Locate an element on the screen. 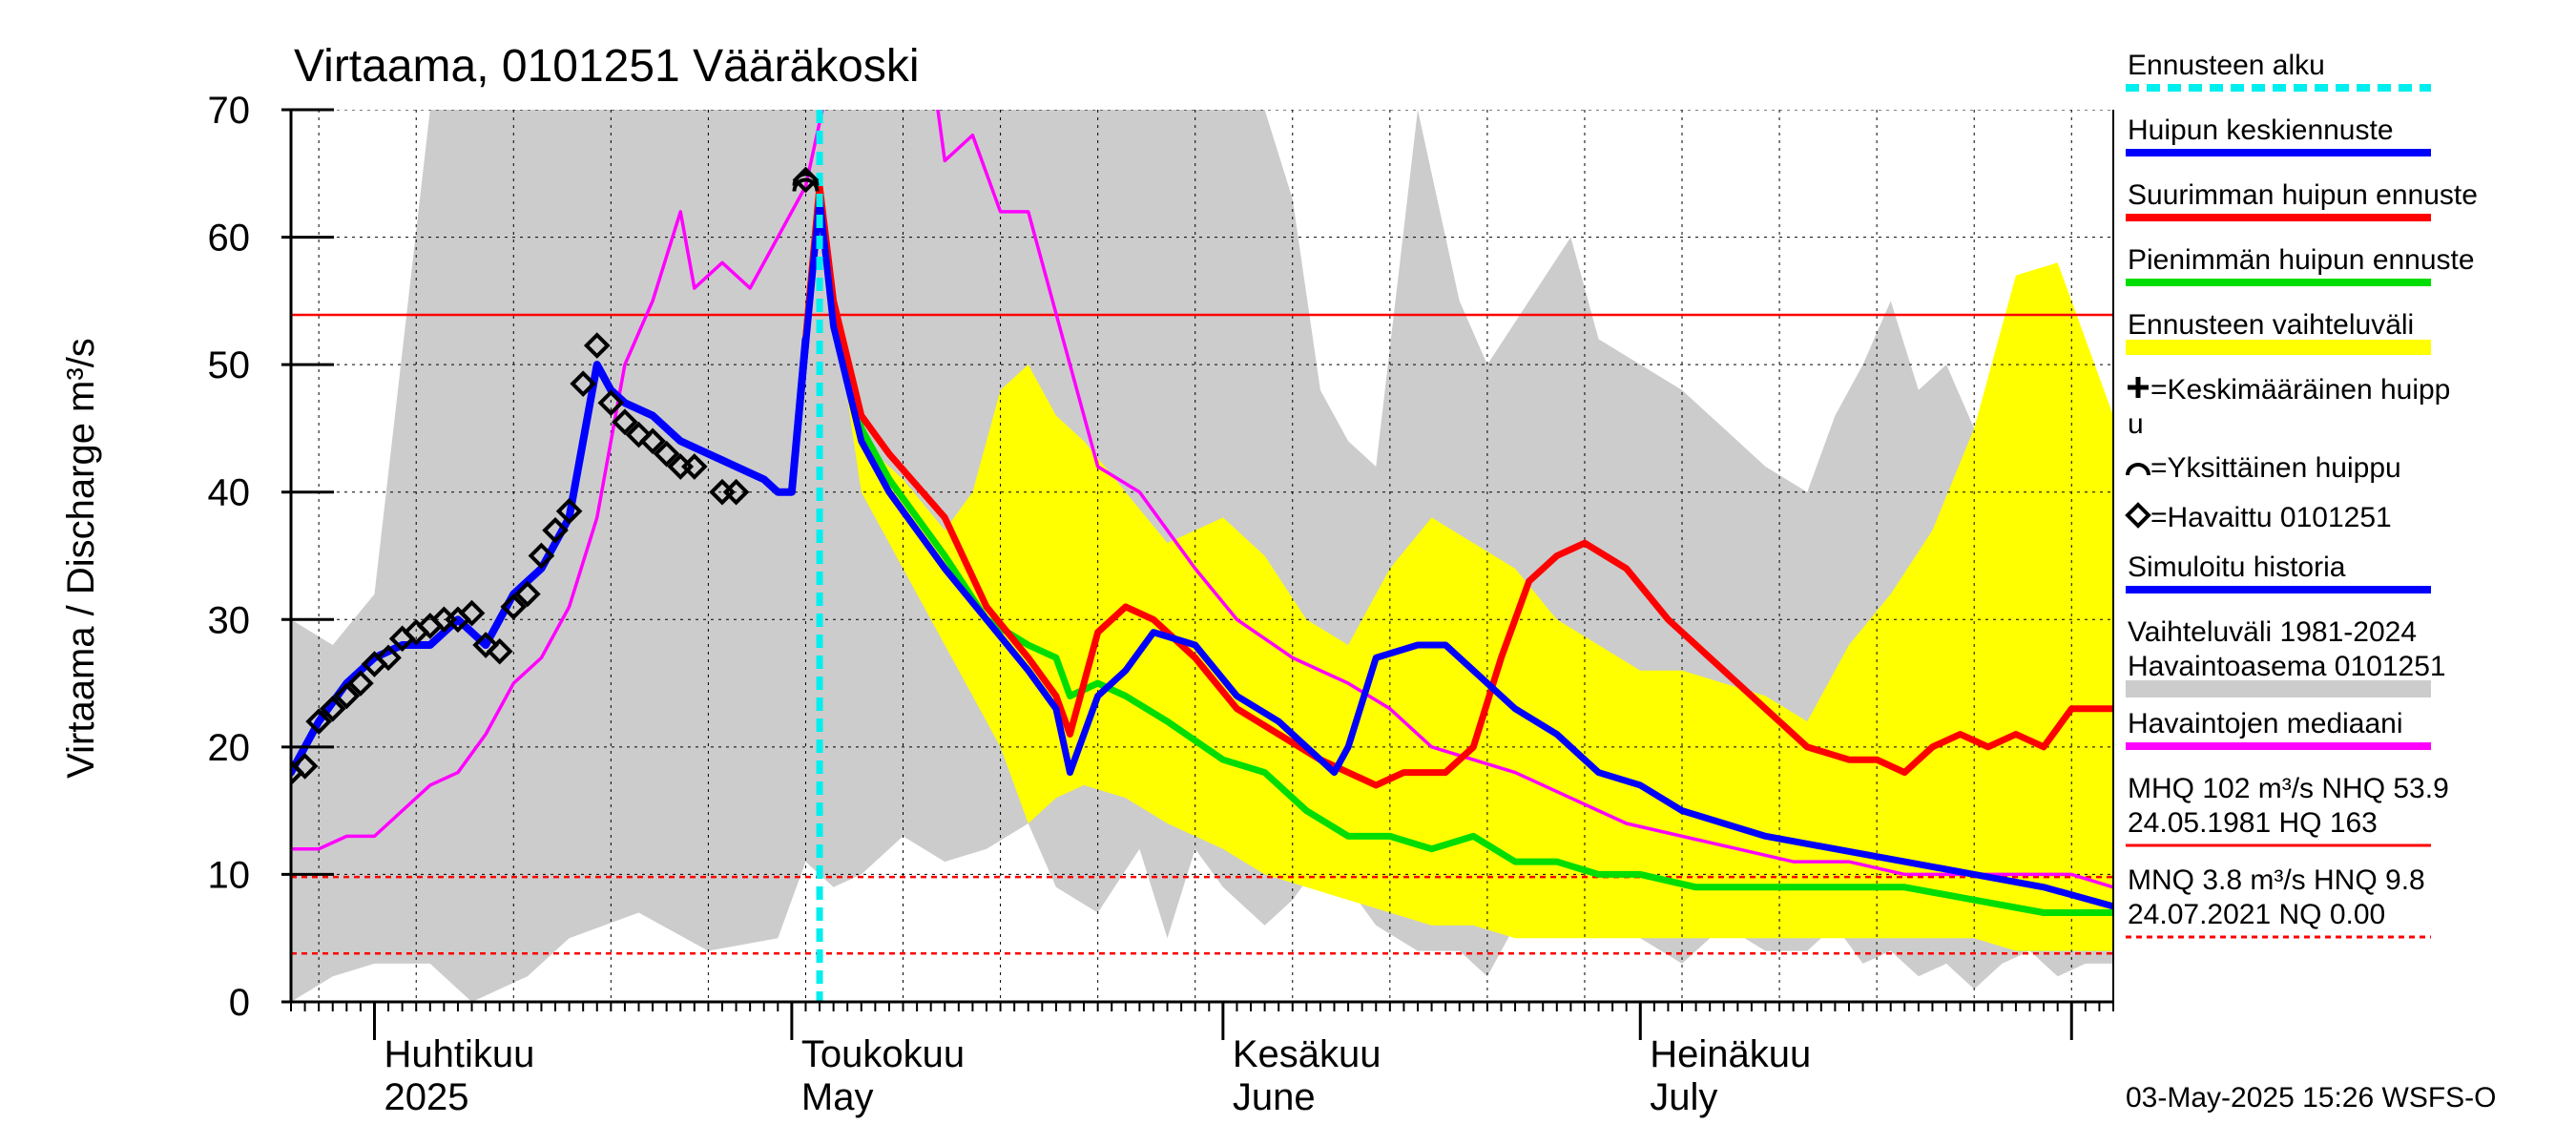 The image size is (2576, 1145). y-tick-label: 10 is located at coordinates (229, 875).